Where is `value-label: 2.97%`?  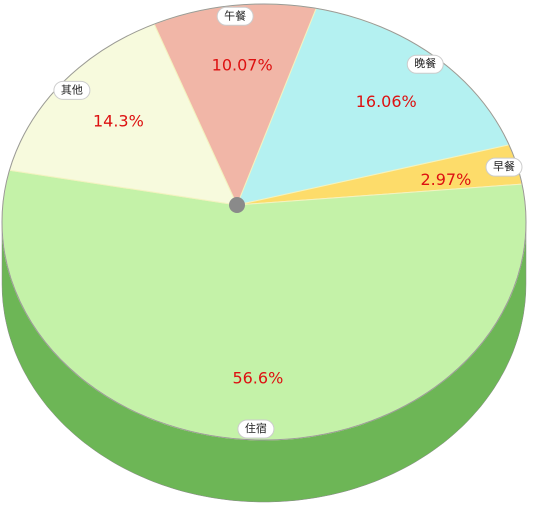 value-label: 2.97% is located at coordinates (445, 179).